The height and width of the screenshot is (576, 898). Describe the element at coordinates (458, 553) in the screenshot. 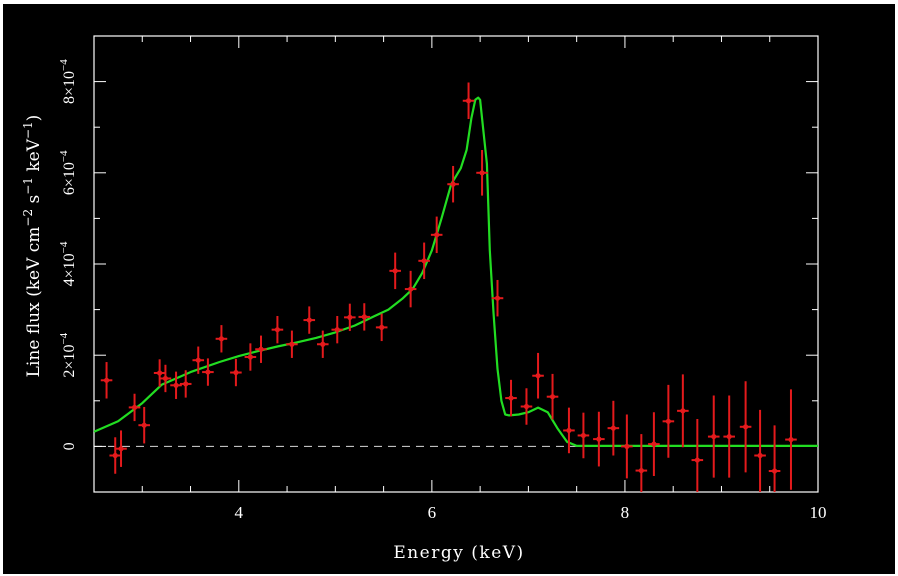

I see `x-axis-label: Energy (keV)` at that location.